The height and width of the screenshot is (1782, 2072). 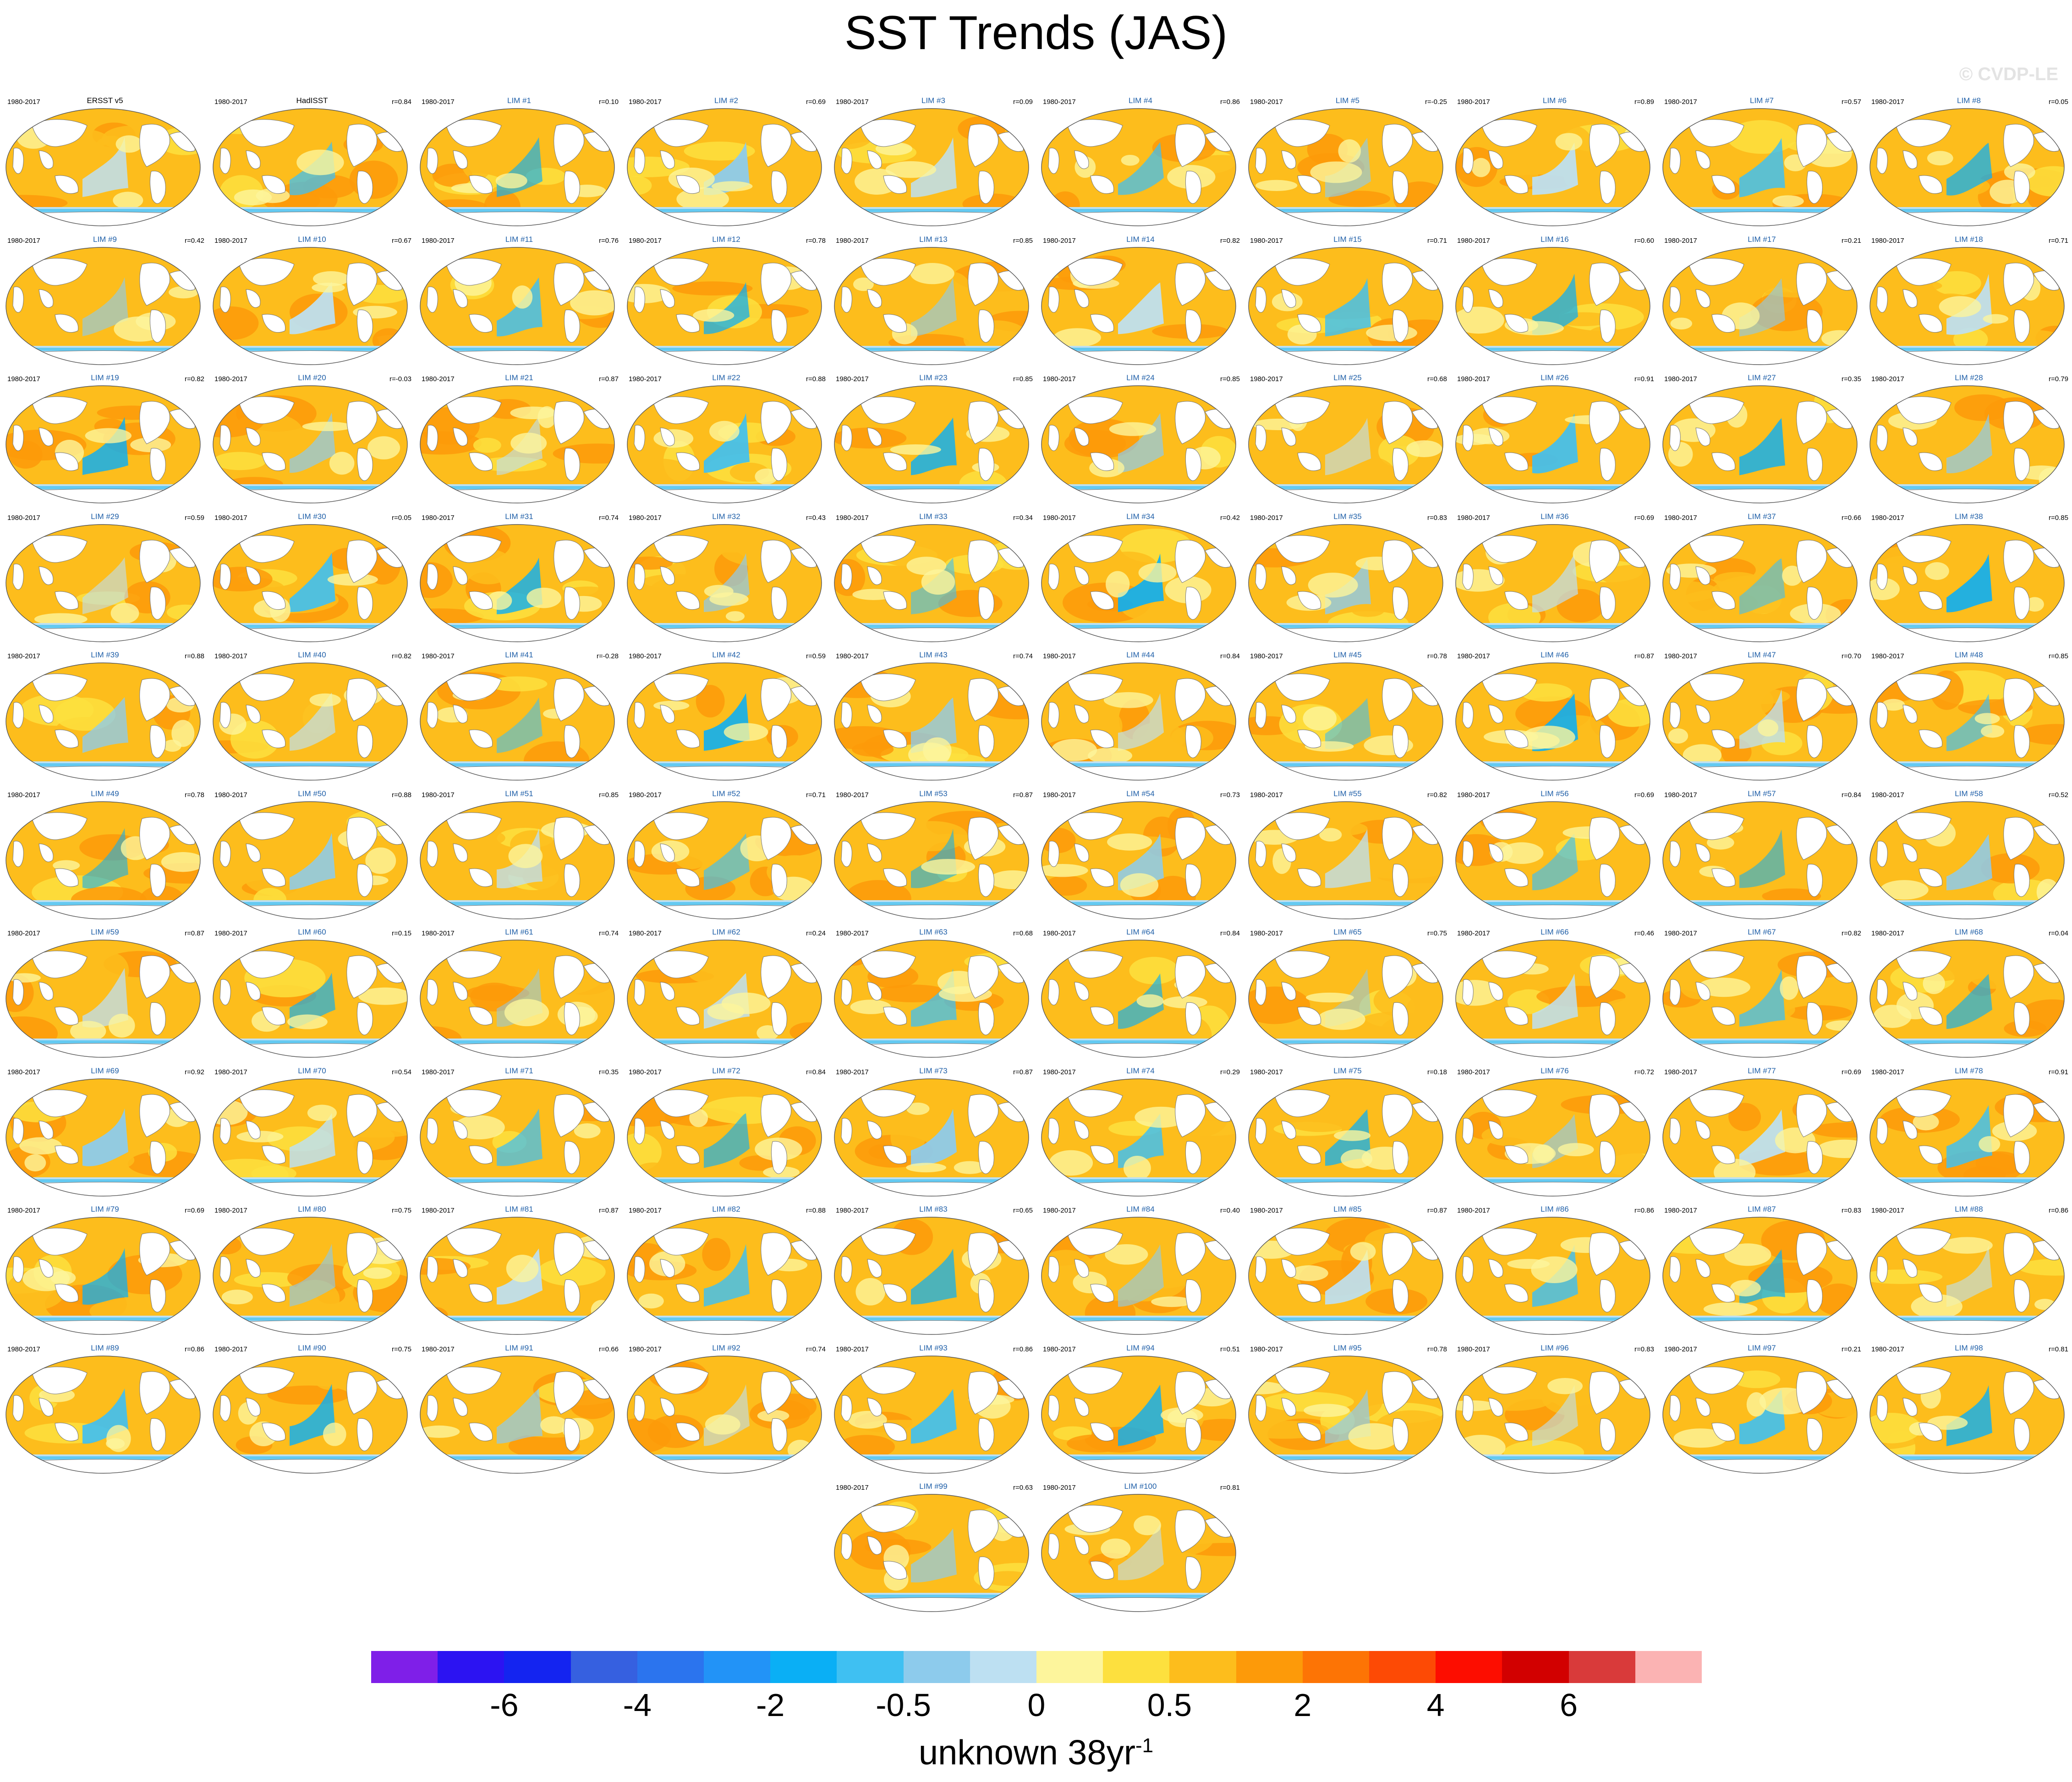 What do you see at coordinates (1230, 1488) in the screenshot?
I see `correlation-label: r=0.81` at bounding box center [1230, 1488].